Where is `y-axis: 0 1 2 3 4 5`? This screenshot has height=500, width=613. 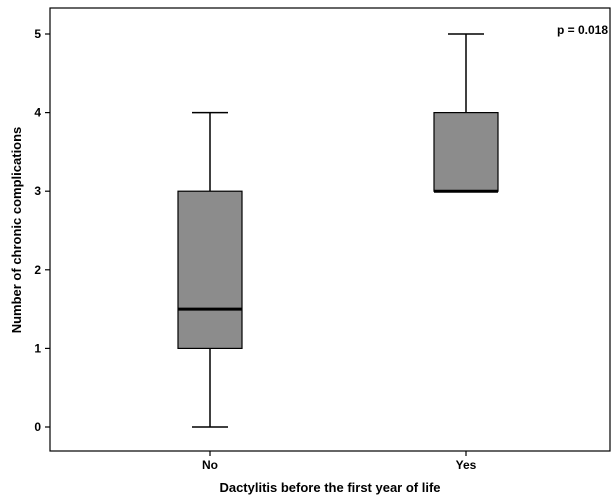 y-axis: 0 1 2 3 4 5 is located at coordinates (42, 230).